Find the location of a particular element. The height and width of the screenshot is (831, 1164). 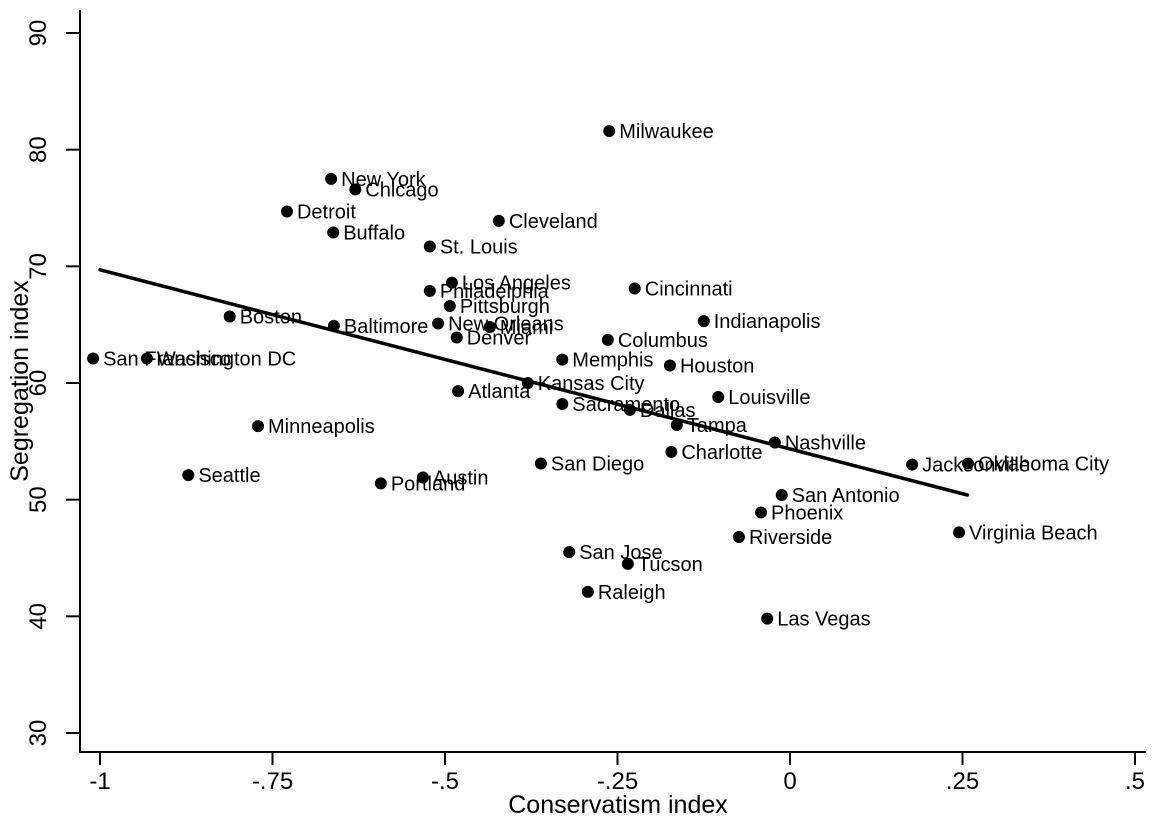

point-label-indianapolis: Indianapolis is located at coordinates (767, 322).